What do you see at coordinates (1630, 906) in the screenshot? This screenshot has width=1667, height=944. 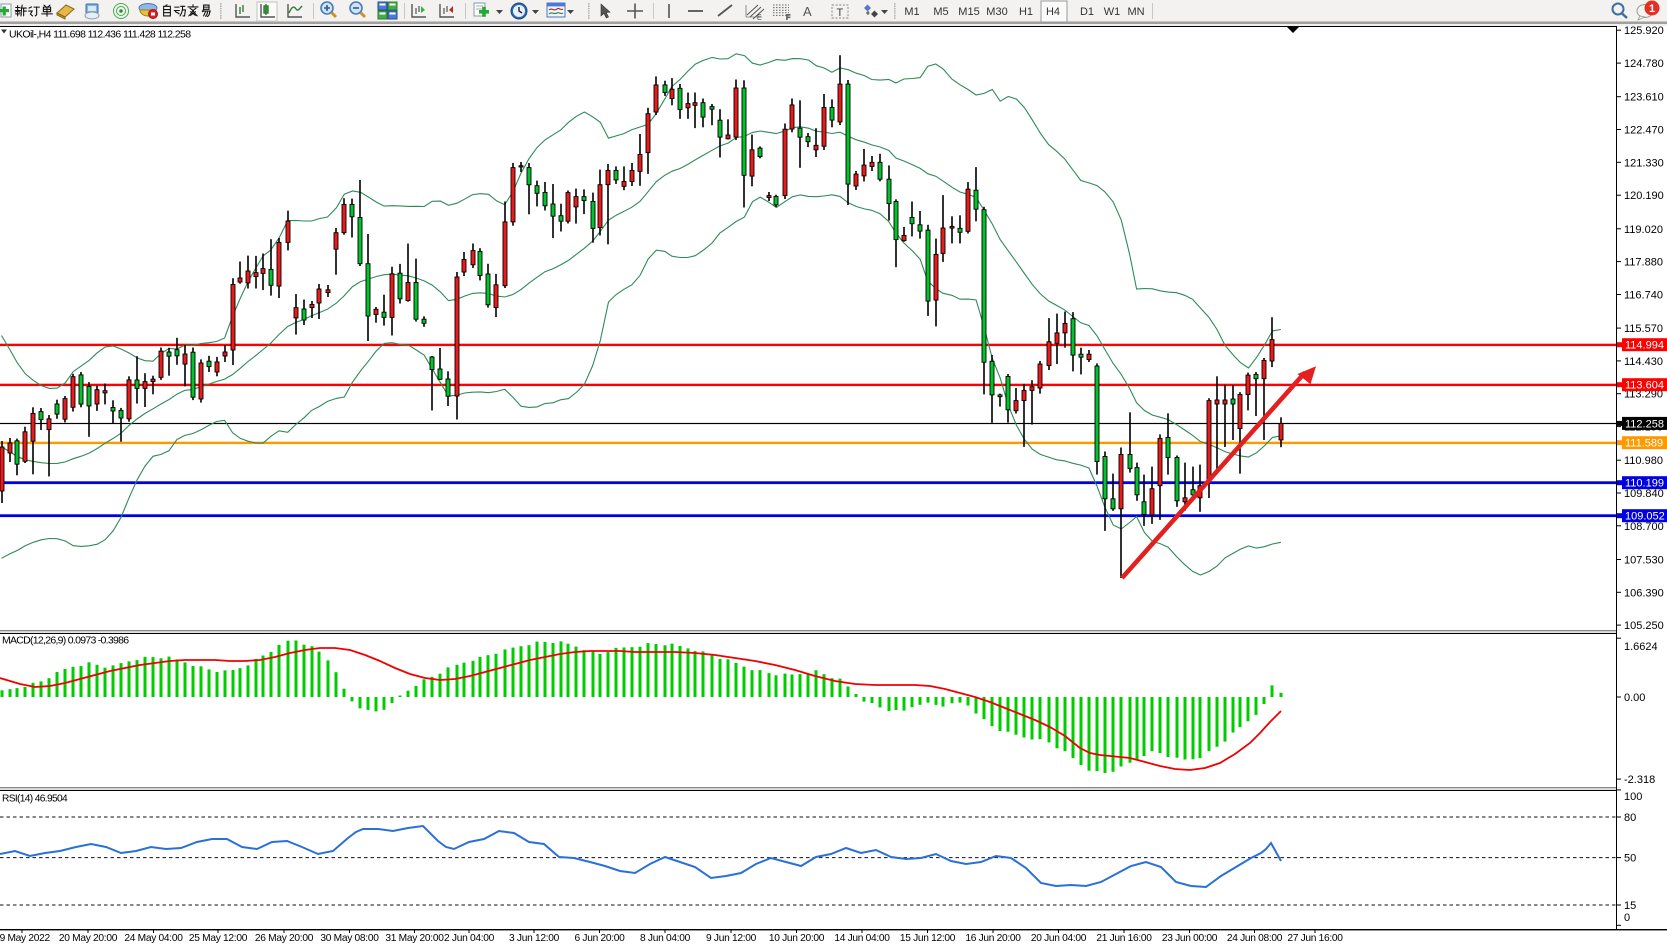 I see `svg-text: 15` at bounding box center [1630, 906].